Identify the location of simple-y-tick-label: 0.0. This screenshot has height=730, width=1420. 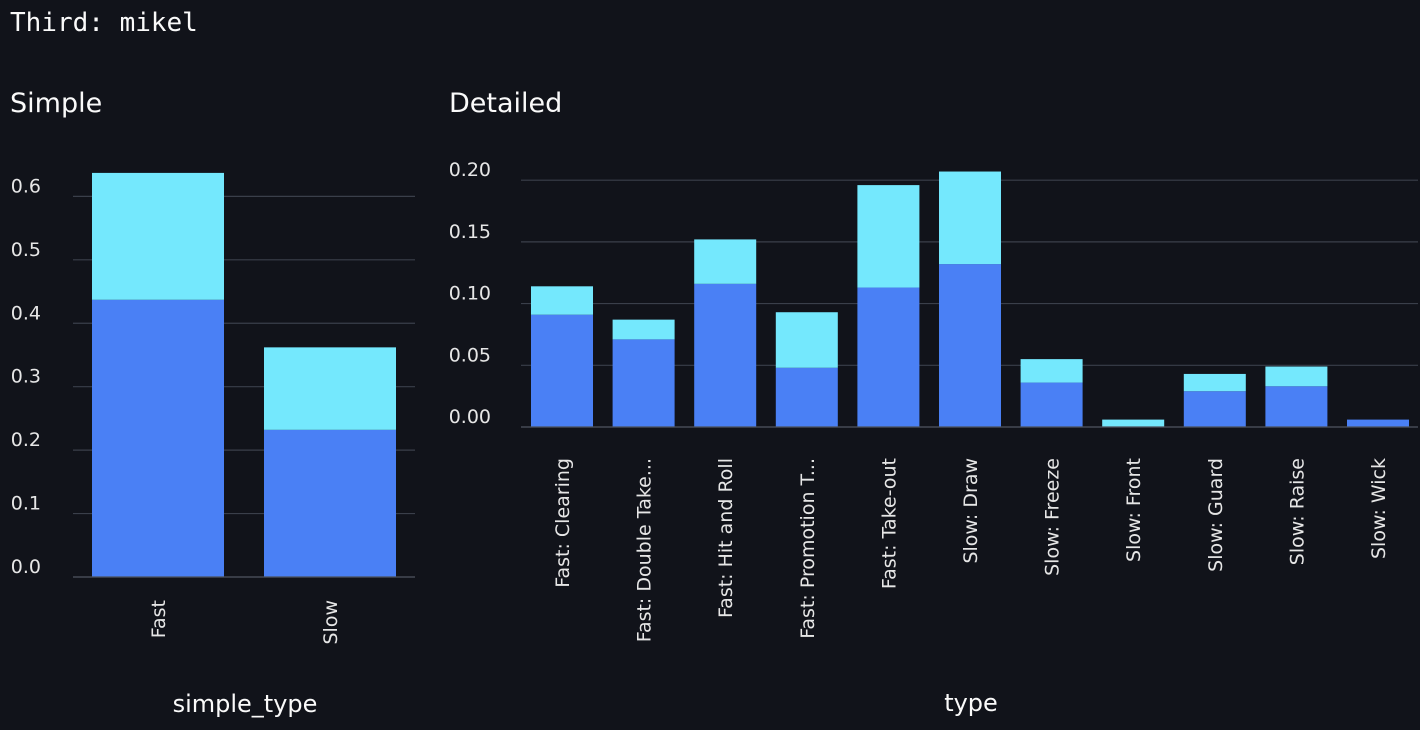
(26, 567).